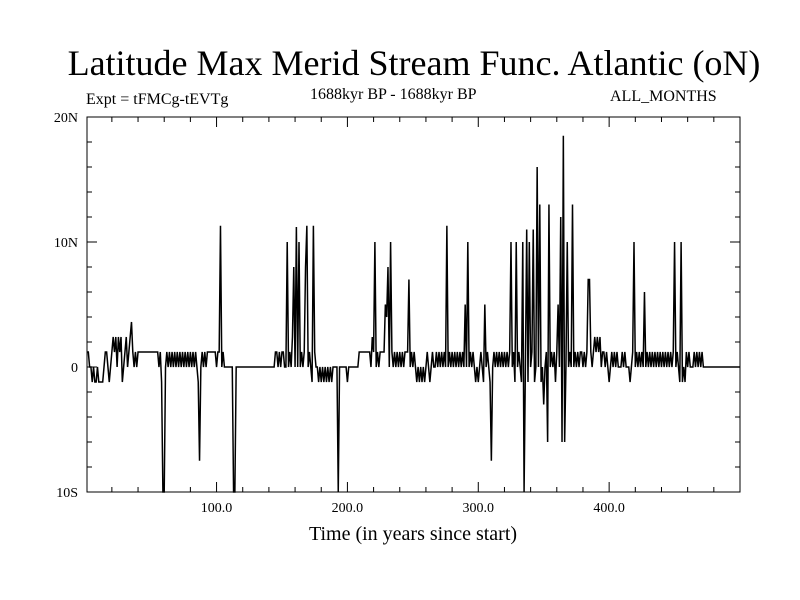 The width and height of the screenshot is (800, 600). What do you see at coordinates (66, 243) in the screenshot?
I see `y-tick-label: 10N` at bounding box center [66, 243].